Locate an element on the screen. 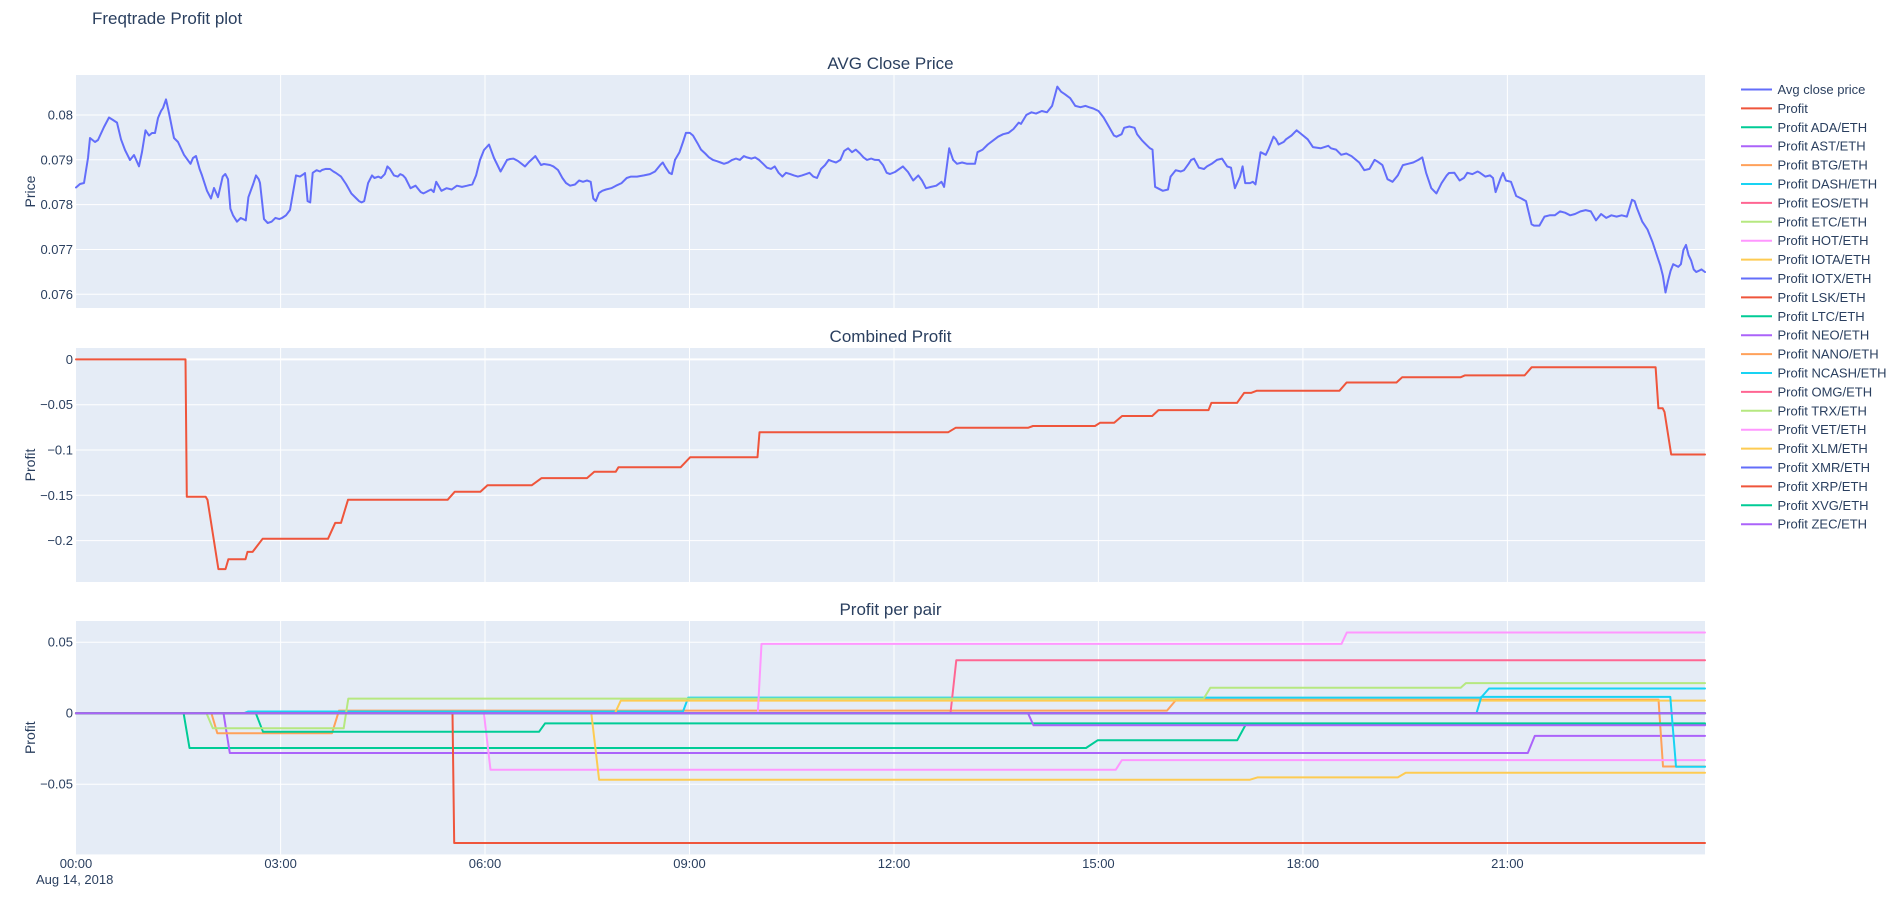  svg-text: 21:00 is located at coordinates (1507, 863).